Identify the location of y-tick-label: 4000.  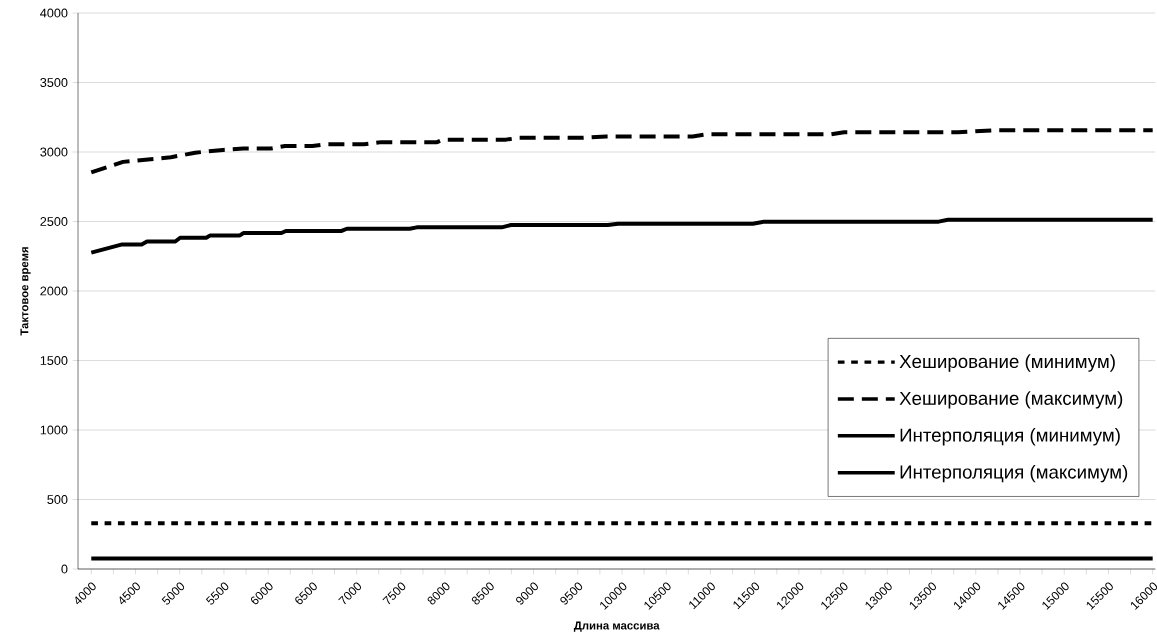
(54, 13).